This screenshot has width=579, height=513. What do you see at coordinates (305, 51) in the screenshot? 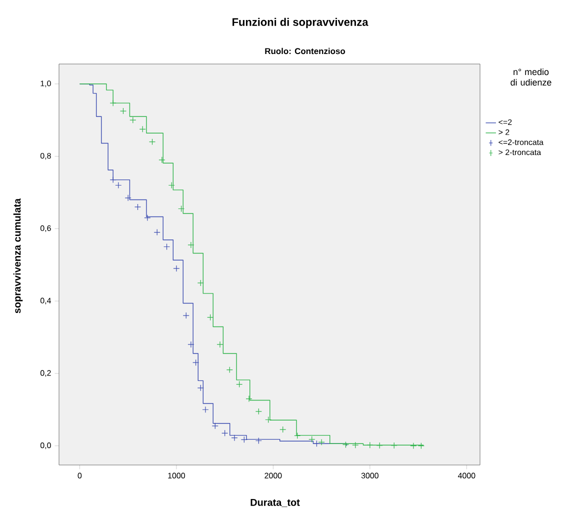
I see `chart-subtitle: Ruolo: Contenzioso` at bounding box center [305, 51].